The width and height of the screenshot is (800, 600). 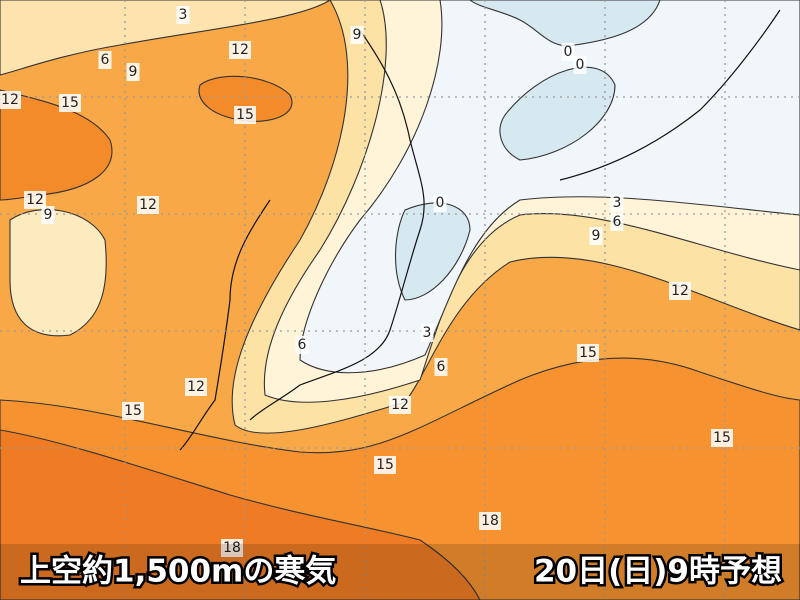 What do you see at coordinates (56, 145) in the screenshot?
I see `zone-15-west` at bounding box center [56, 145].